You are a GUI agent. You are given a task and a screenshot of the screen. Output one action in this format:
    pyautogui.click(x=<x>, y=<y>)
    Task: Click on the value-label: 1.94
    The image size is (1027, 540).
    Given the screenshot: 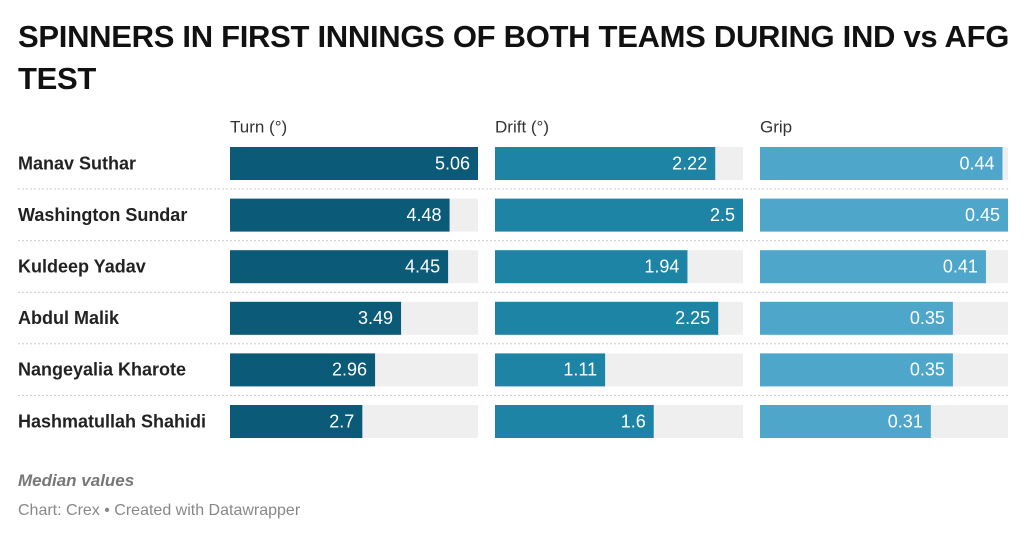 What is the action you would take?
    pyautogui.click(x=661, y=266)
    